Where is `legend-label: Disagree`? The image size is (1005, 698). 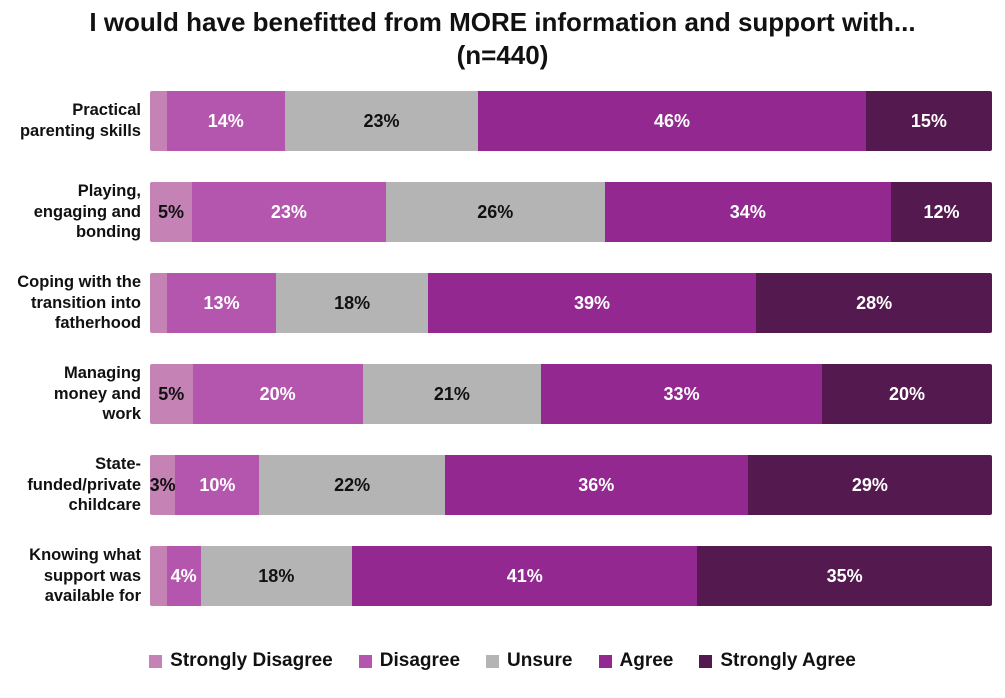
legend-label: Disagree is located at coordinates (420, 660).